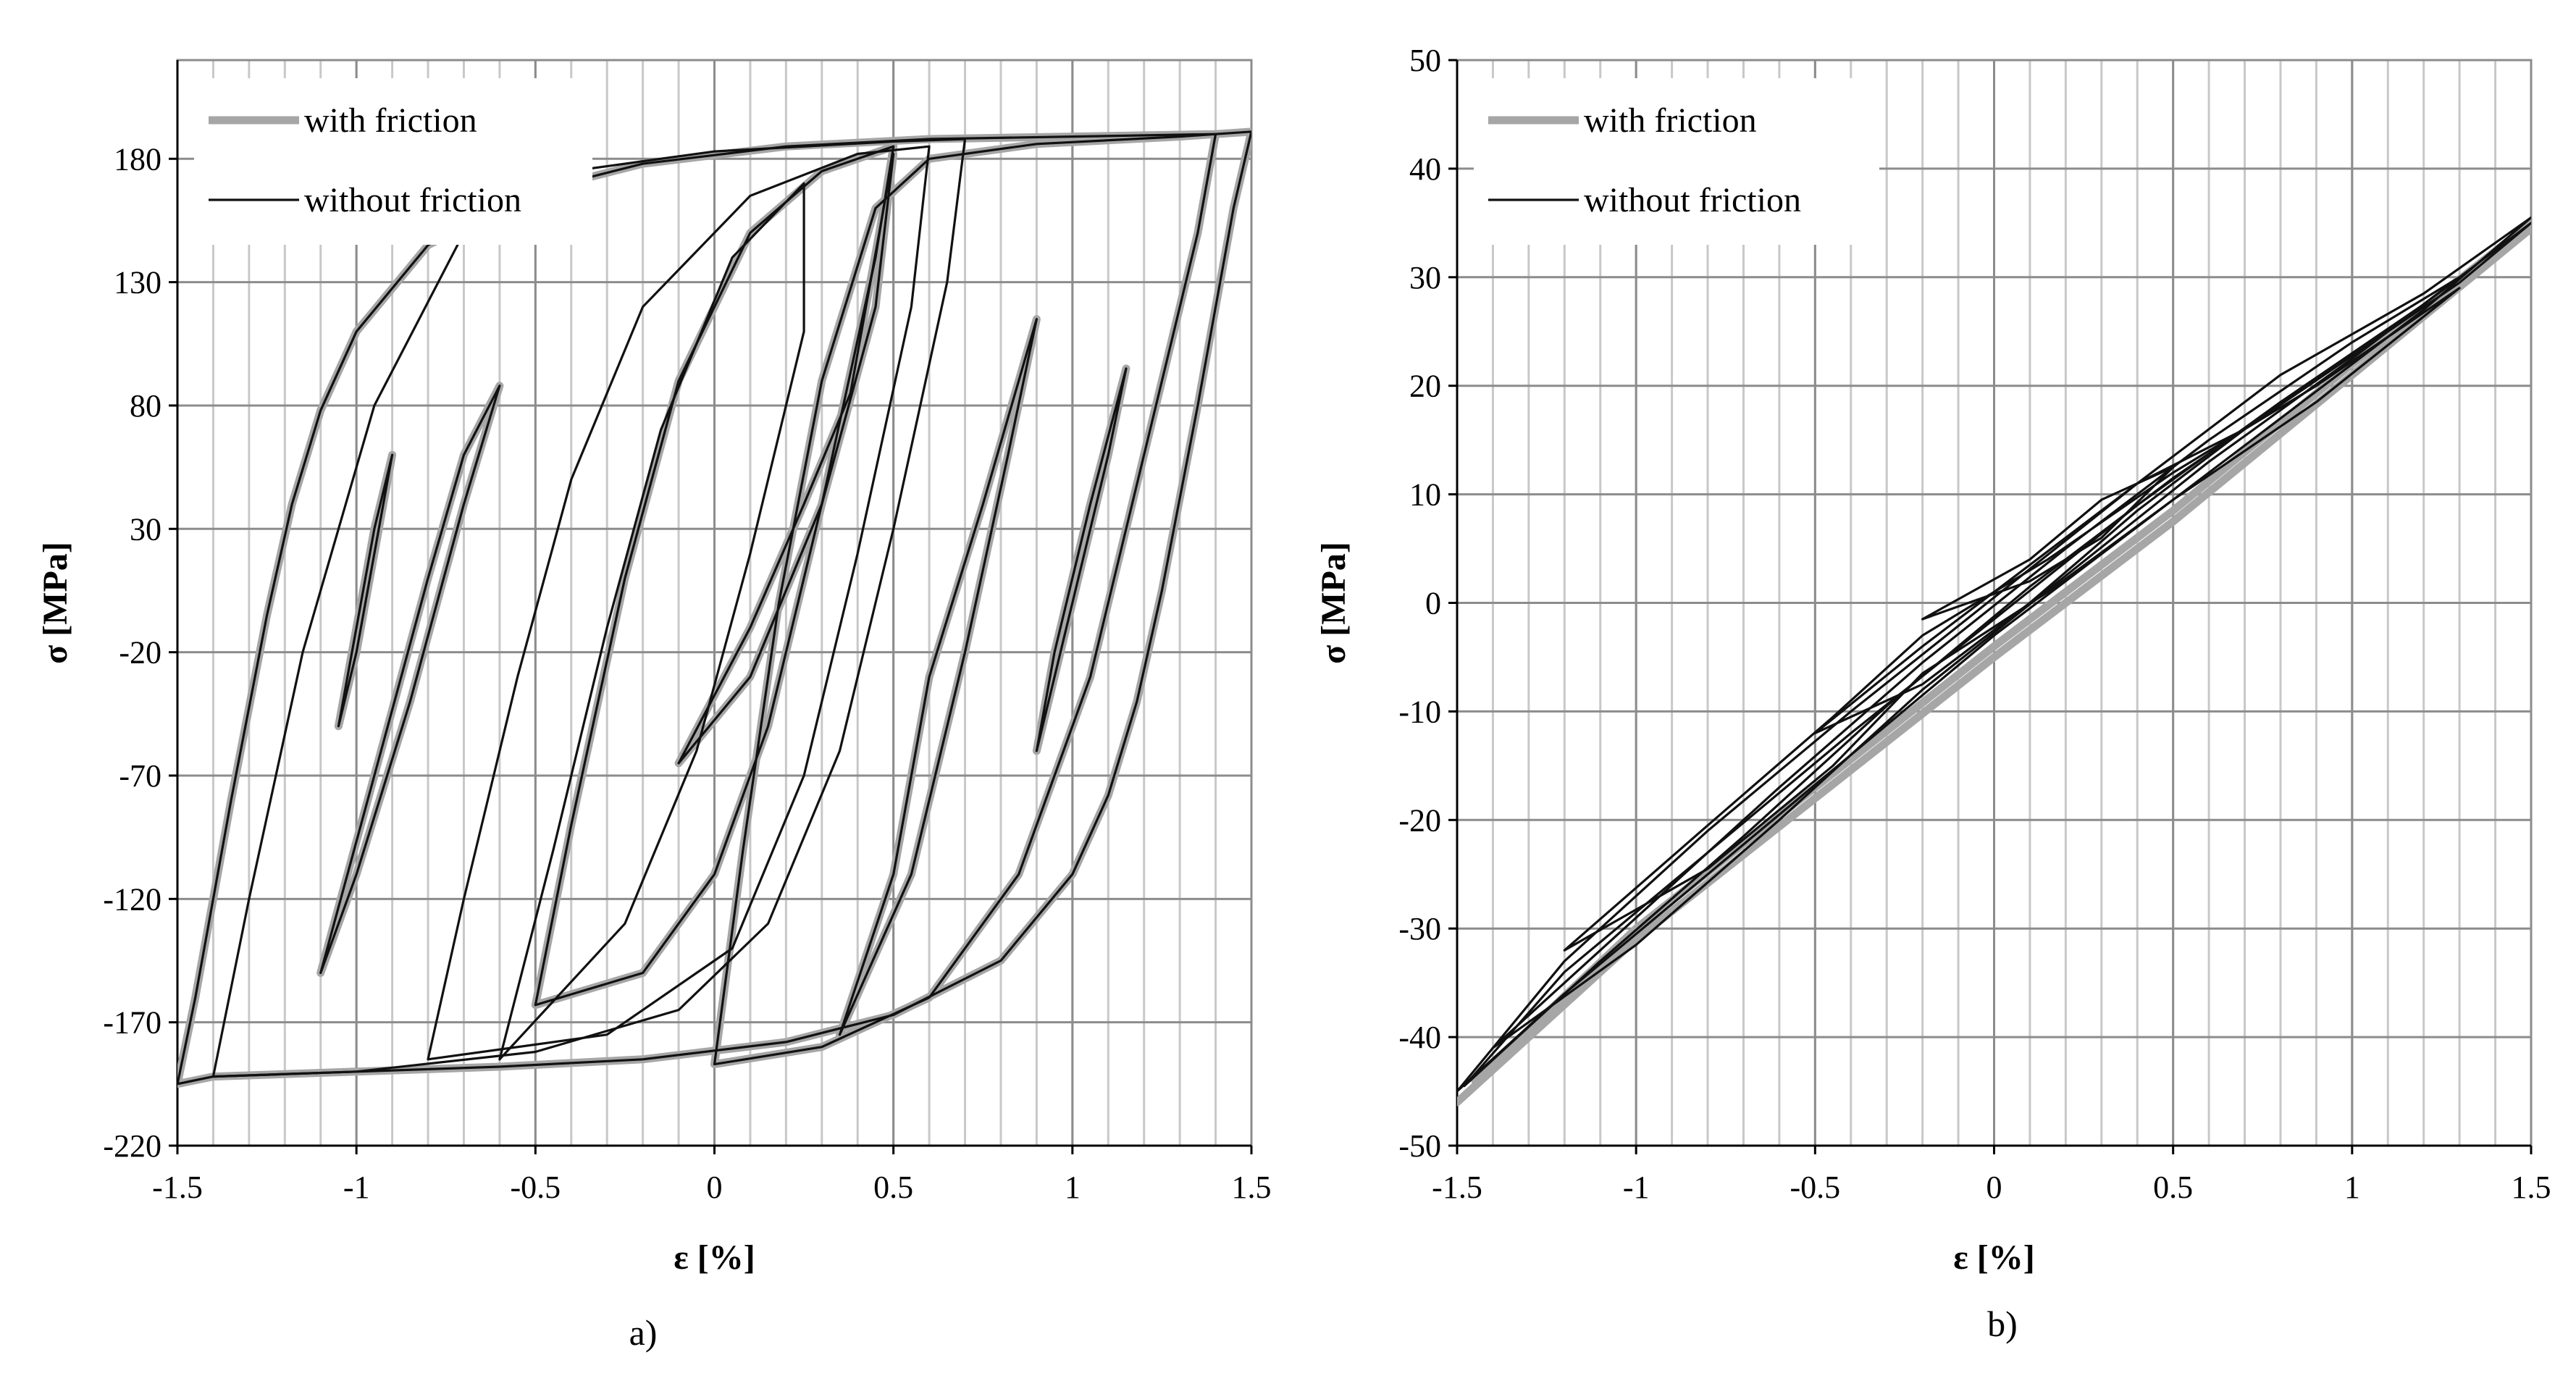 Image resolution: width=2576 pixels, height=1381 pixels. I want to click on y-tick-label: -30, so click(1419, 928).